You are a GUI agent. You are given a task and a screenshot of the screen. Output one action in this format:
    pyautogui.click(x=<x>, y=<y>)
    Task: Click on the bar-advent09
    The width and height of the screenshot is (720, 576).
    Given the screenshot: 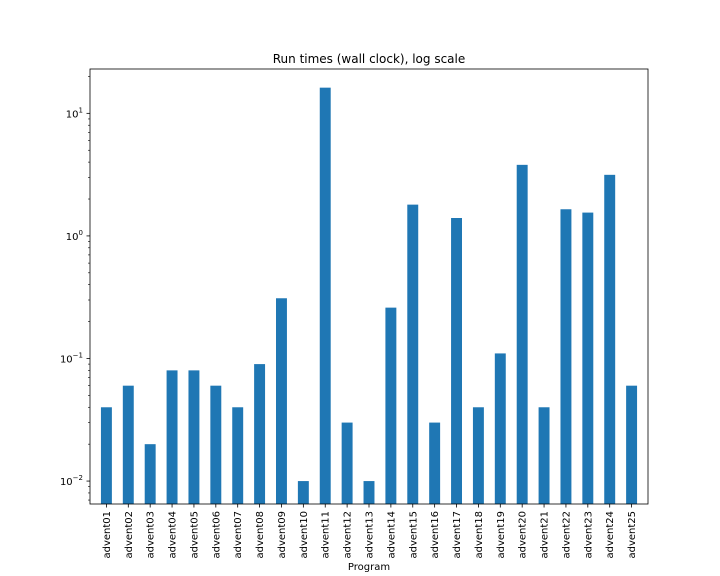 What is the action you would take?
    pyautogui.click(x=281, y=401)
    